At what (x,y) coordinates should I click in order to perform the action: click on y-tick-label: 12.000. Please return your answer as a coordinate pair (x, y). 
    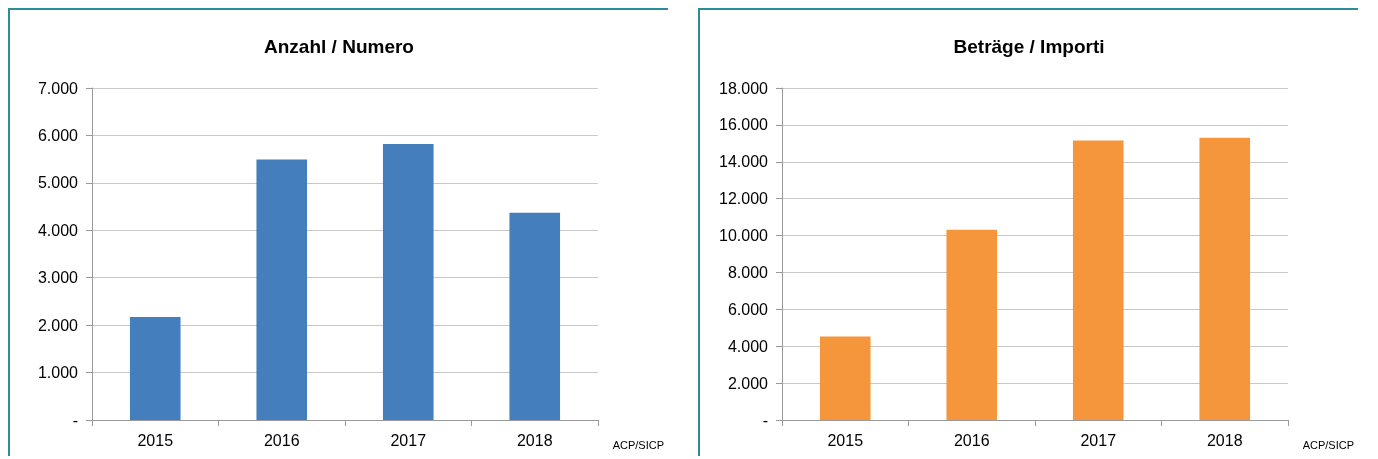
    Looking at the image, I should click on (744, 199).